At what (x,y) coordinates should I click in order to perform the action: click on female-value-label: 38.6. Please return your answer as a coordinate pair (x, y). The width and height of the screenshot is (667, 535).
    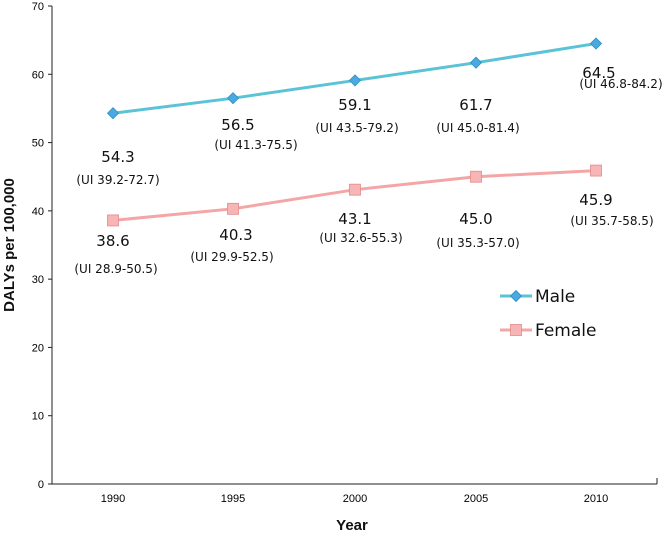
    Looking at the image, I should click on (112, 241).